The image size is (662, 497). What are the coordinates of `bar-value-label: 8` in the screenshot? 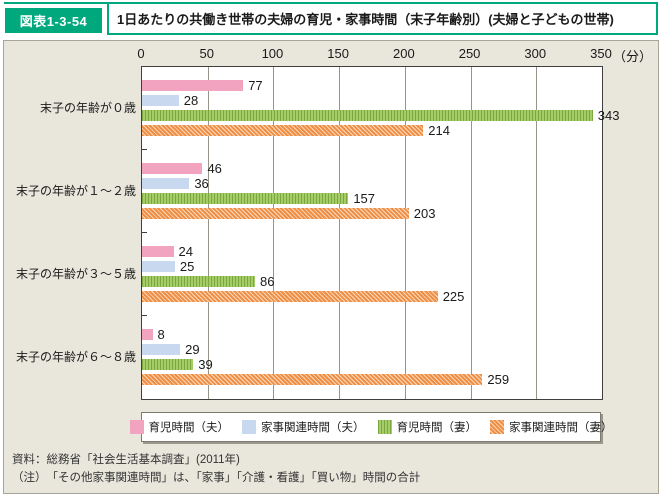 It's located at (161, 334).